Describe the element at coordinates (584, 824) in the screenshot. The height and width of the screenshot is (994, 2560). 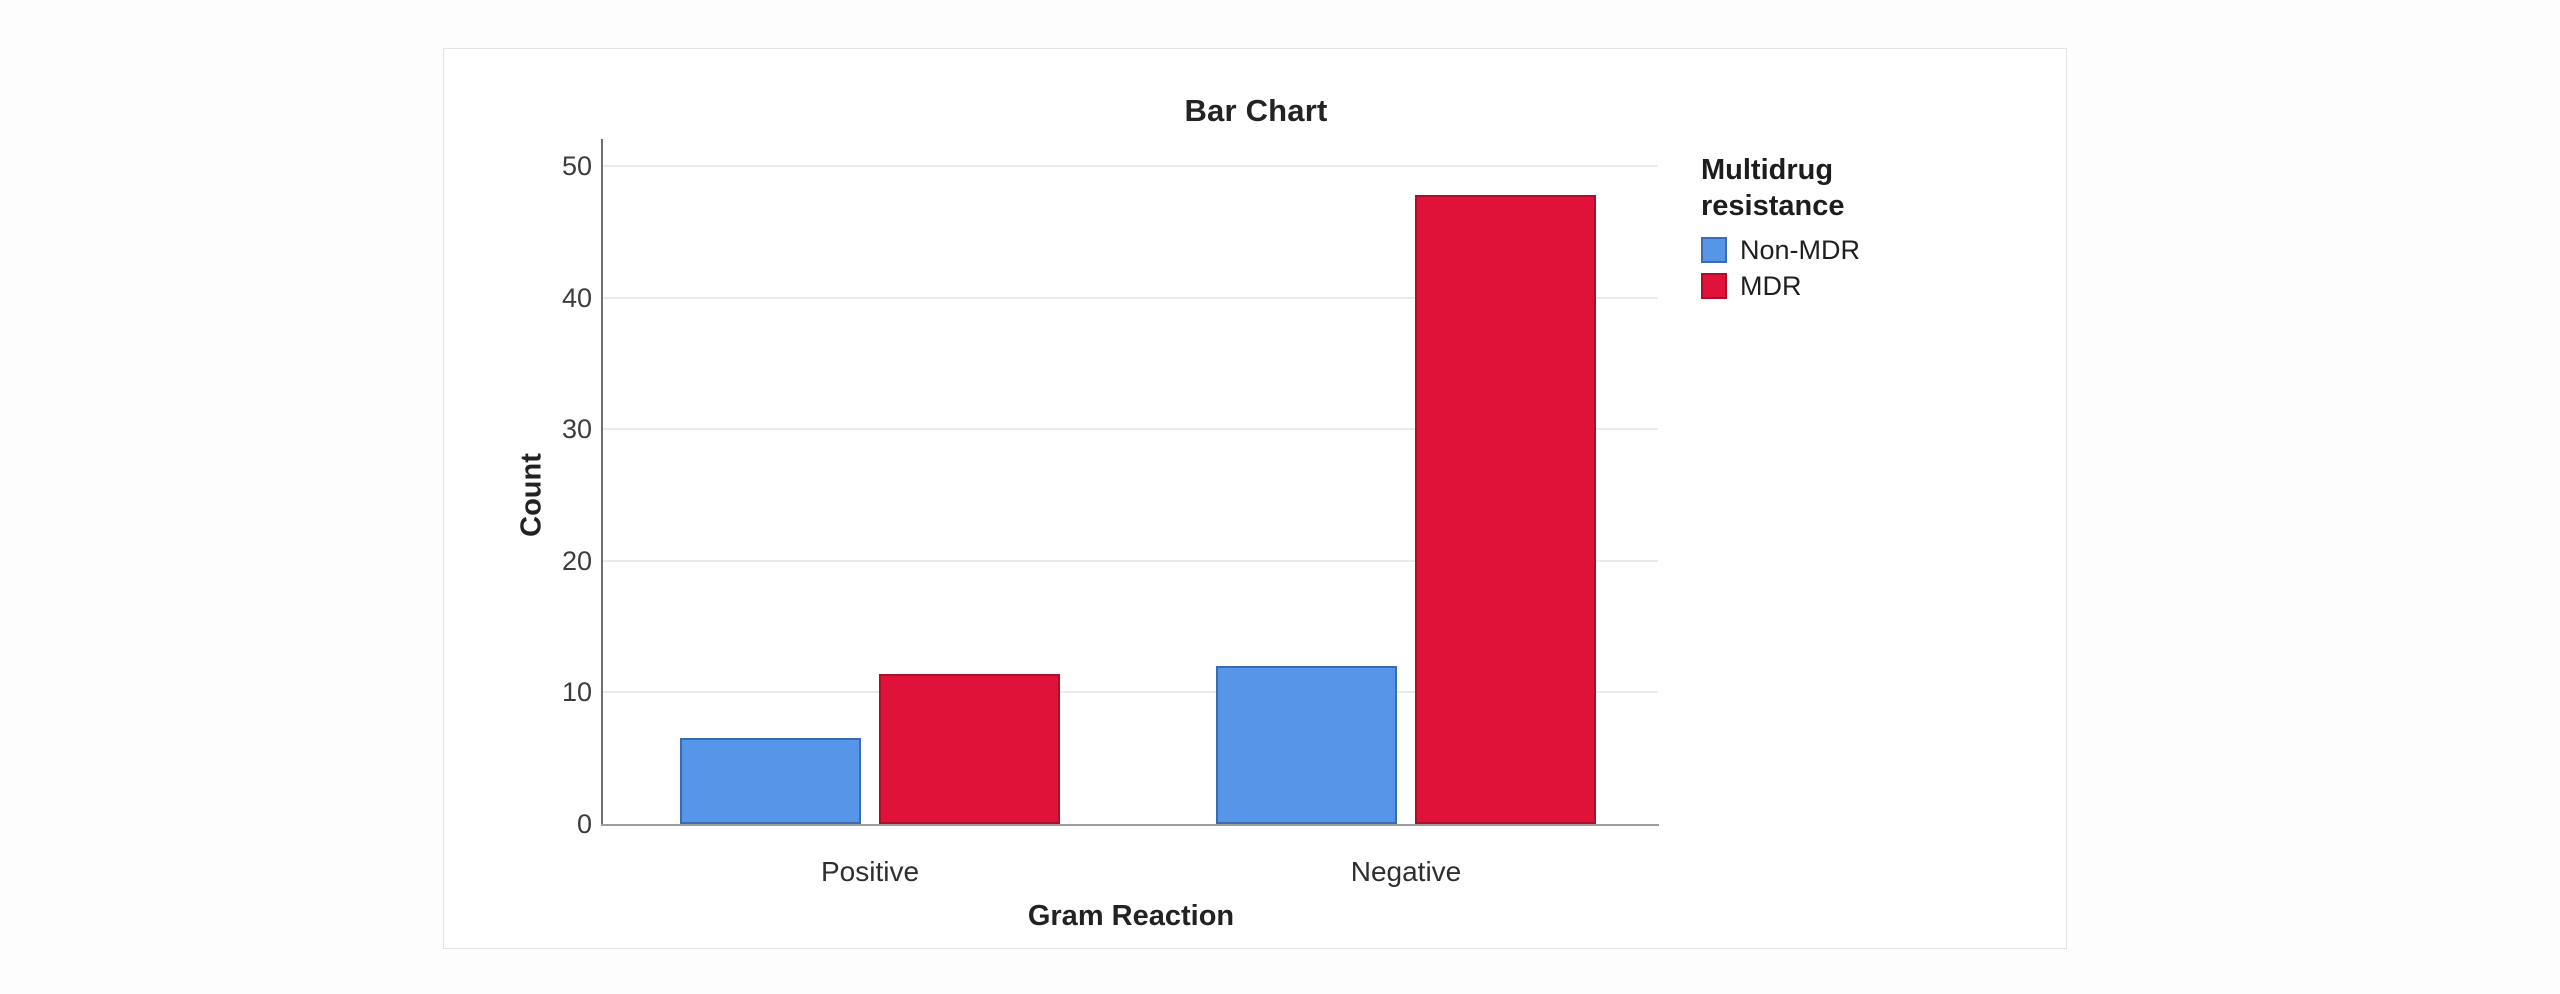
I see `y-tick-0: 0` at that location.